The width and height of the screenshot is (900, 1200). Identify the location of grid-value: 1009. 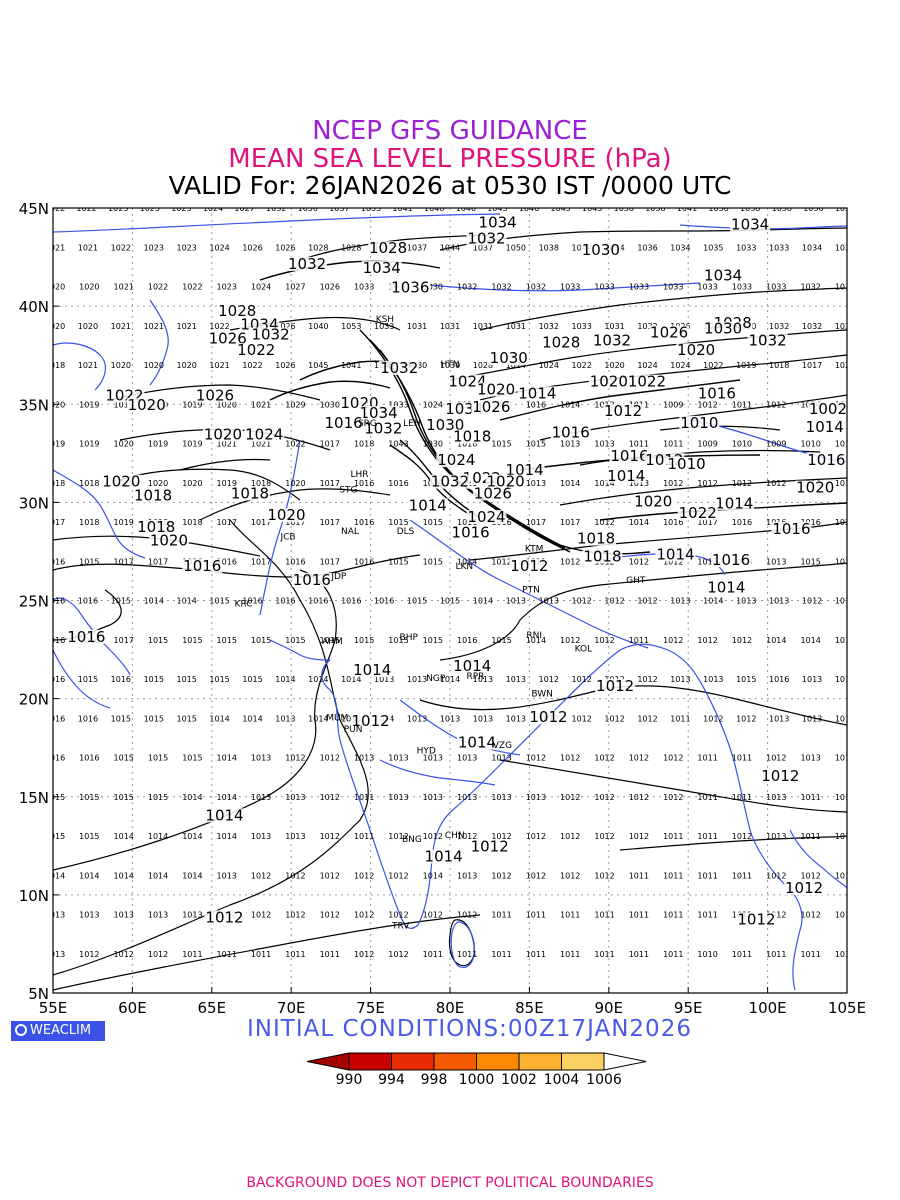
(673, 404).